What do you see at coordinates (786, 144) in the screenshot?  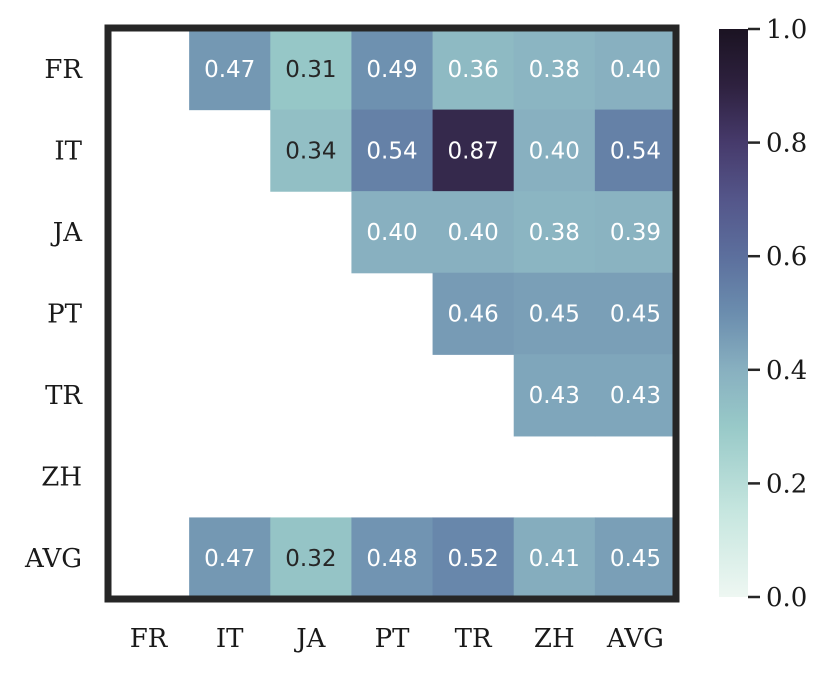 I see `colorbar-tick-label: 0.8` at bounding box center [786, 144].